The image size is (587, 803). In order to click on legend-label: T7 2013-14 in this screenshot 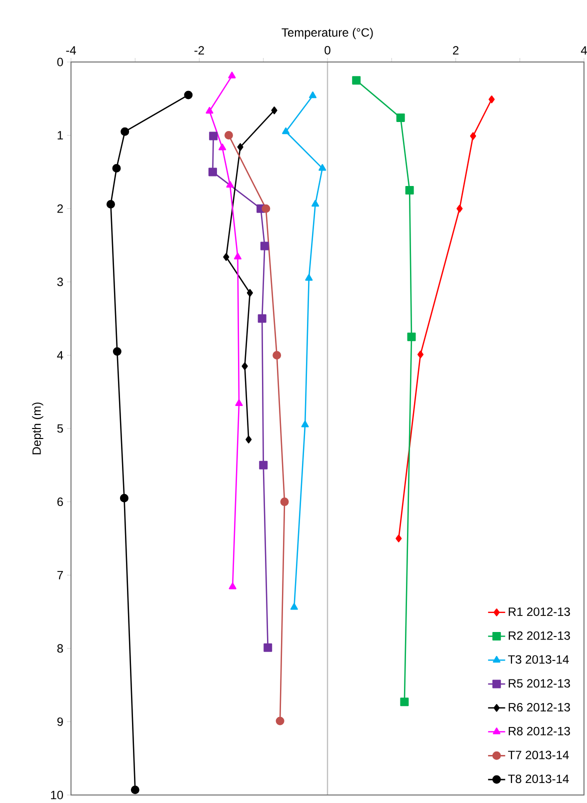, I will do `click(538, 755)`.